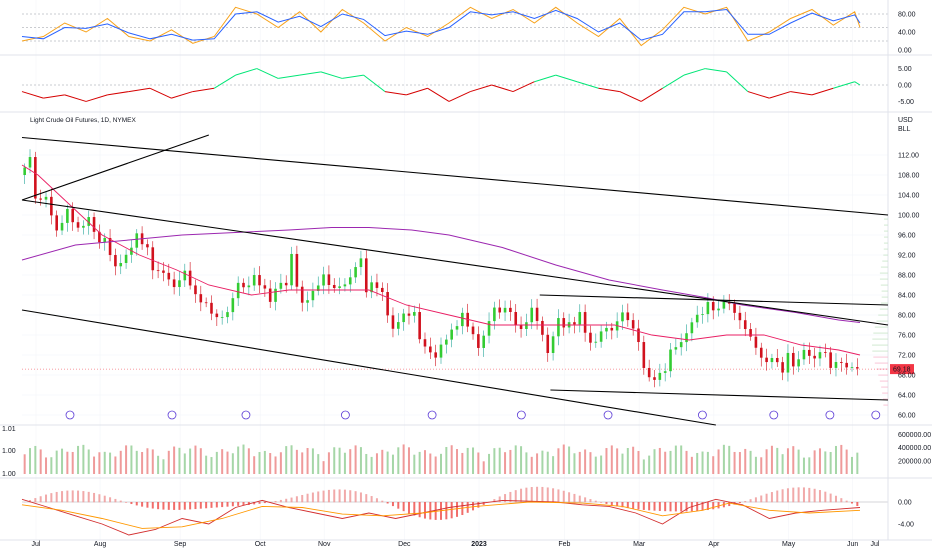 Image resolution: width=932 pixels, height=550 pixels. Describe the element at coordinates (455, 176) in the screenshot. I see `trendline-upper` at that location.